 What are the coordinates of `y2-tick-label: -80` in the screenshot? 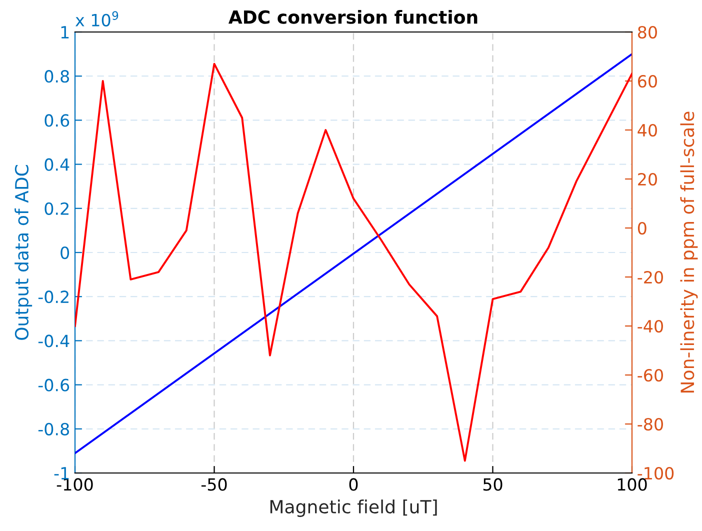 It's located at (650, 424).